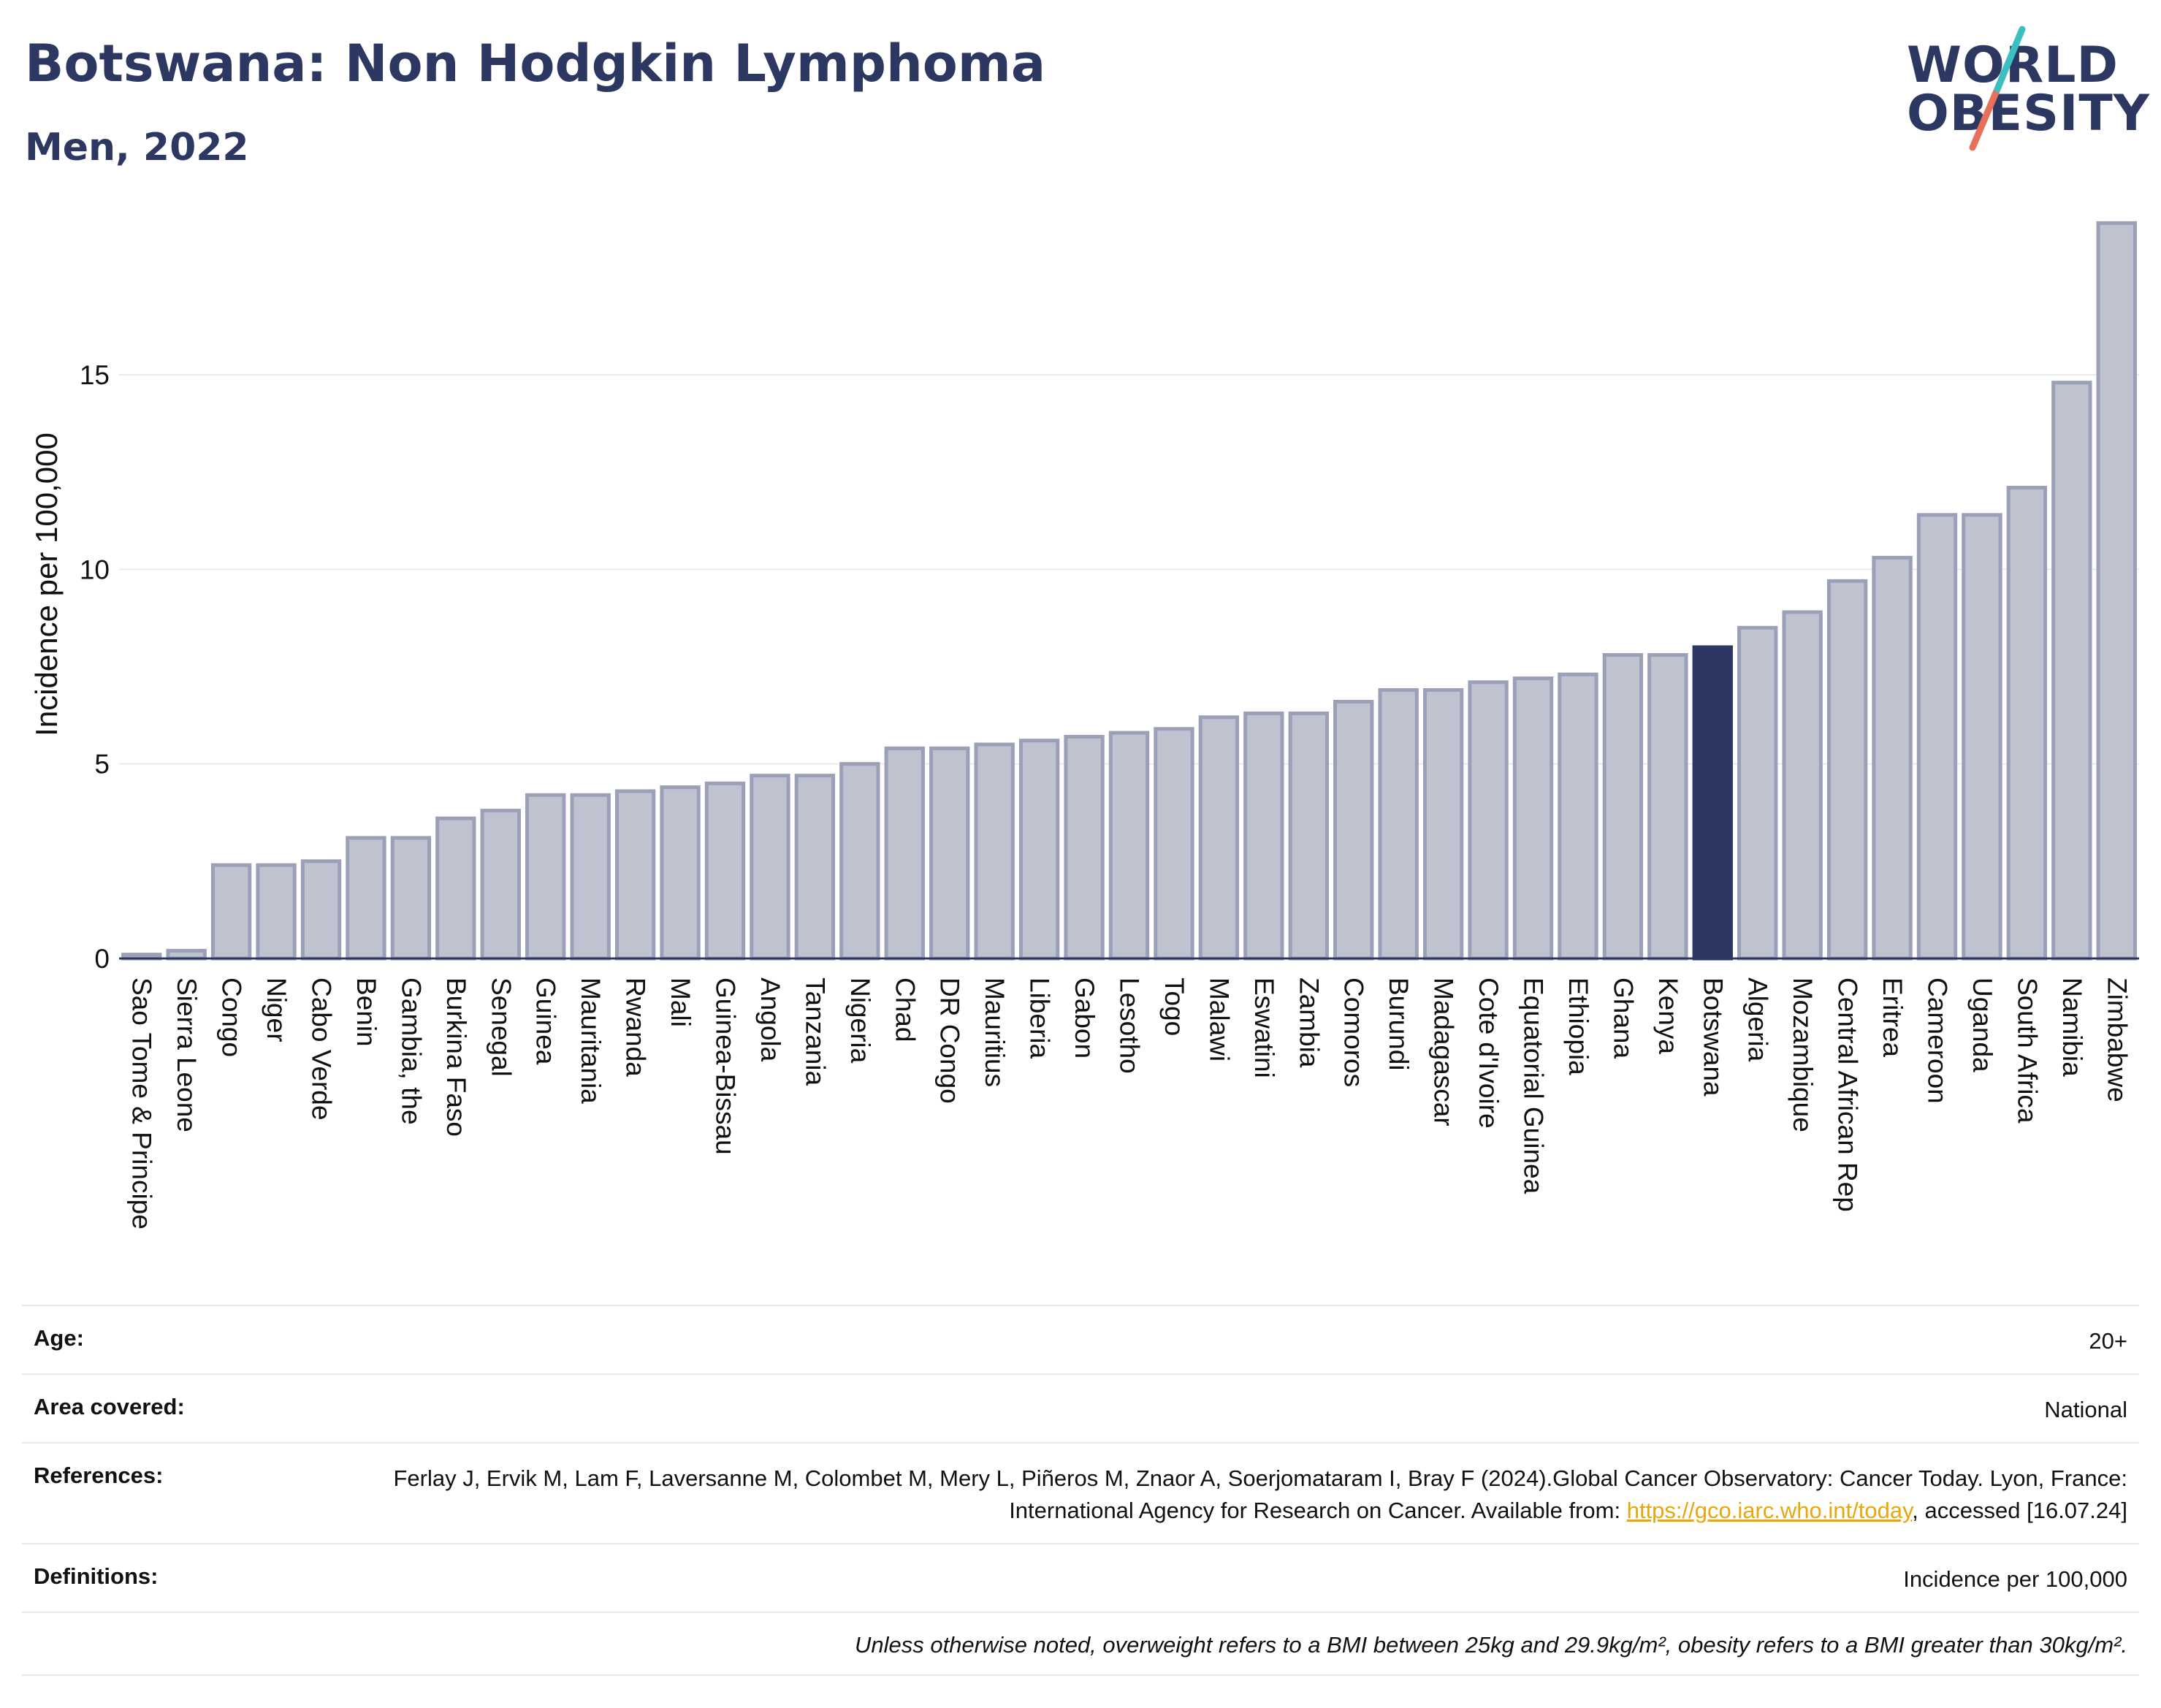 Image resolution: width=2161 pixels, height=1708 pixels. I want to click on x-tick-label: Rwanda, so click(636, 1027).